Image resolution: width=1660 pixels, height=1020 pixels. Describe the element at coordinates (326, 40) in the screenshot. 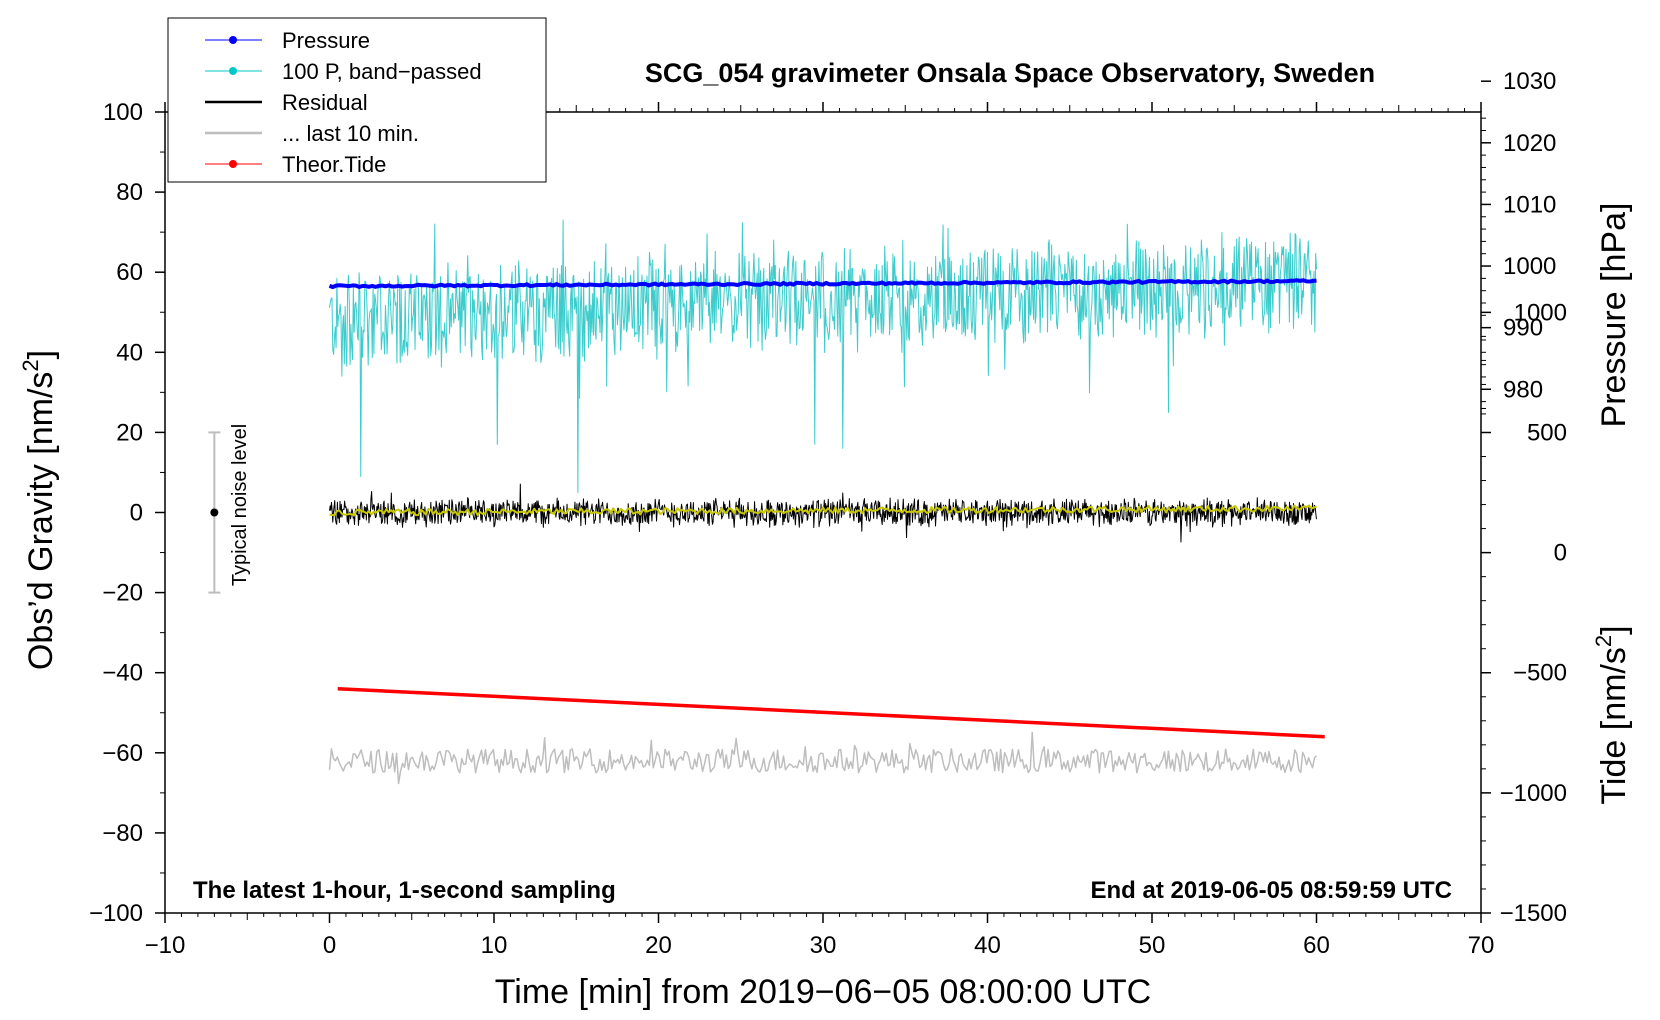

I see `legend-label: Pressure` at that location.